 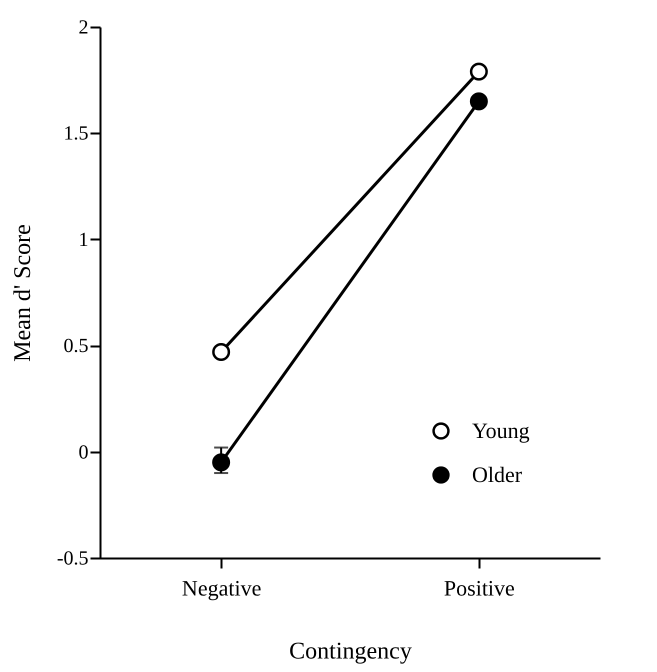 I want to click on legend-label: Older, so click(x=497, y=474).